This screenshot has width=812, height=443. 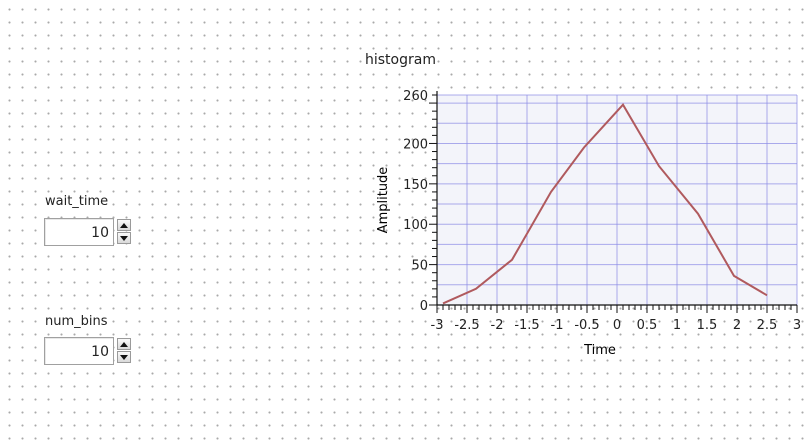 I want to click on x-tick-label: 0.5, so click(x=647, y=325).